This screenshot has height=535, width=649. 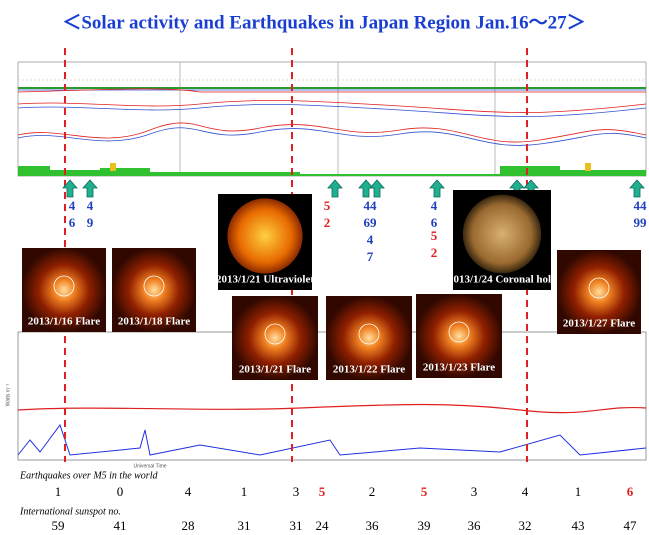 I want to click on image-caption: 2013/1/24 Coronal hole, so click(x=502, y=280).